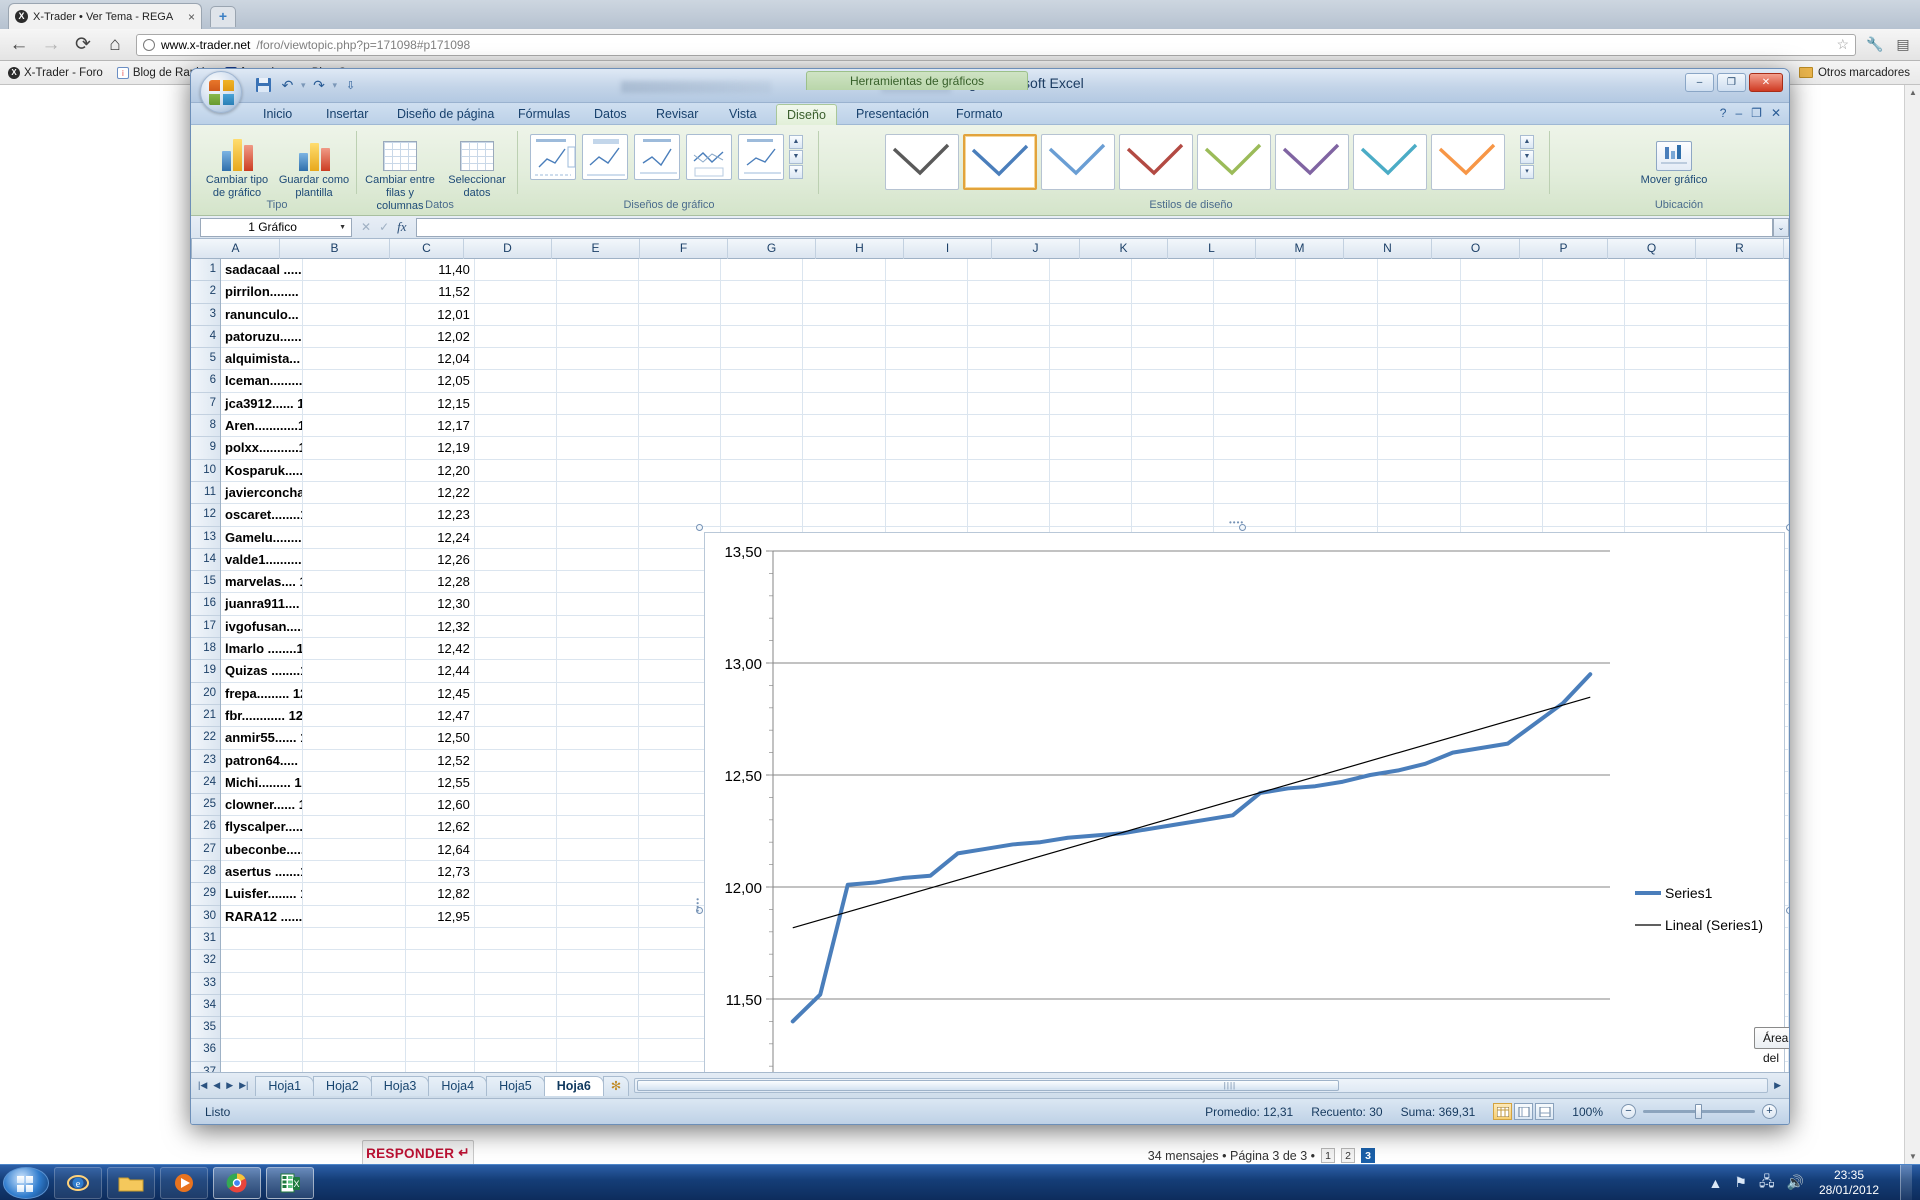 Image resolution: width=1920 pixels, height=1200 pixels. I want to click on cell-S19, so click(1748, 671).